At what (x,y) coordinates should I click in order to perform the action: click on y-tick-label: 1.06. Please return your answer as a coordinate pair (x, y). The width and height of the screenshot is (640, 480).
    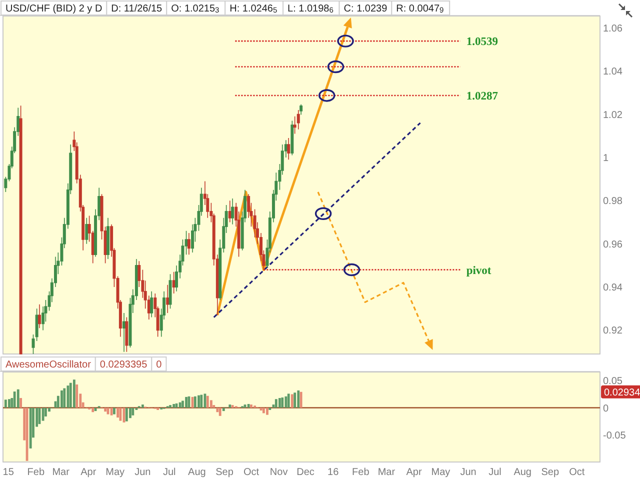
    Looking at the image, I should click on (613, 28).